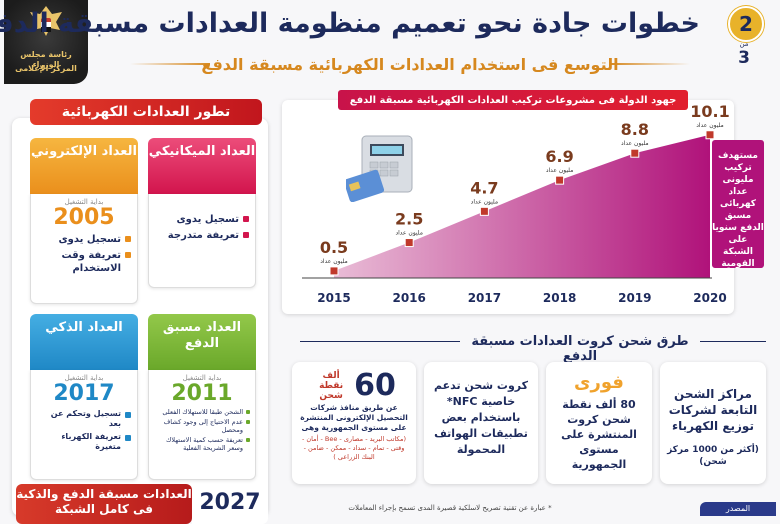  What do you see at coordinates (84, 442) in the screenshot?
I see `feature-item: تعريفة الكهرباء متغيرة` at bounding box center [84, 442].